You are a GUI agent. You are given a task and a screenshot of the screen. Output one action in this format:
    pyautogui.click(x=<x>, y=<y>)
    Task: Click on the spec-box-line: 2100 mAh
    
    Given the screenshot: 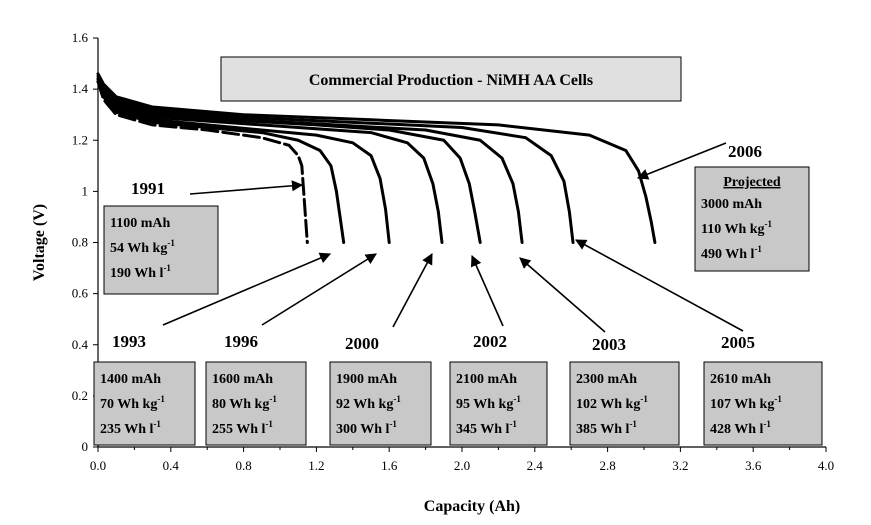 What is the action you would take?
    pyautogui.click(x=486, y=379)
    